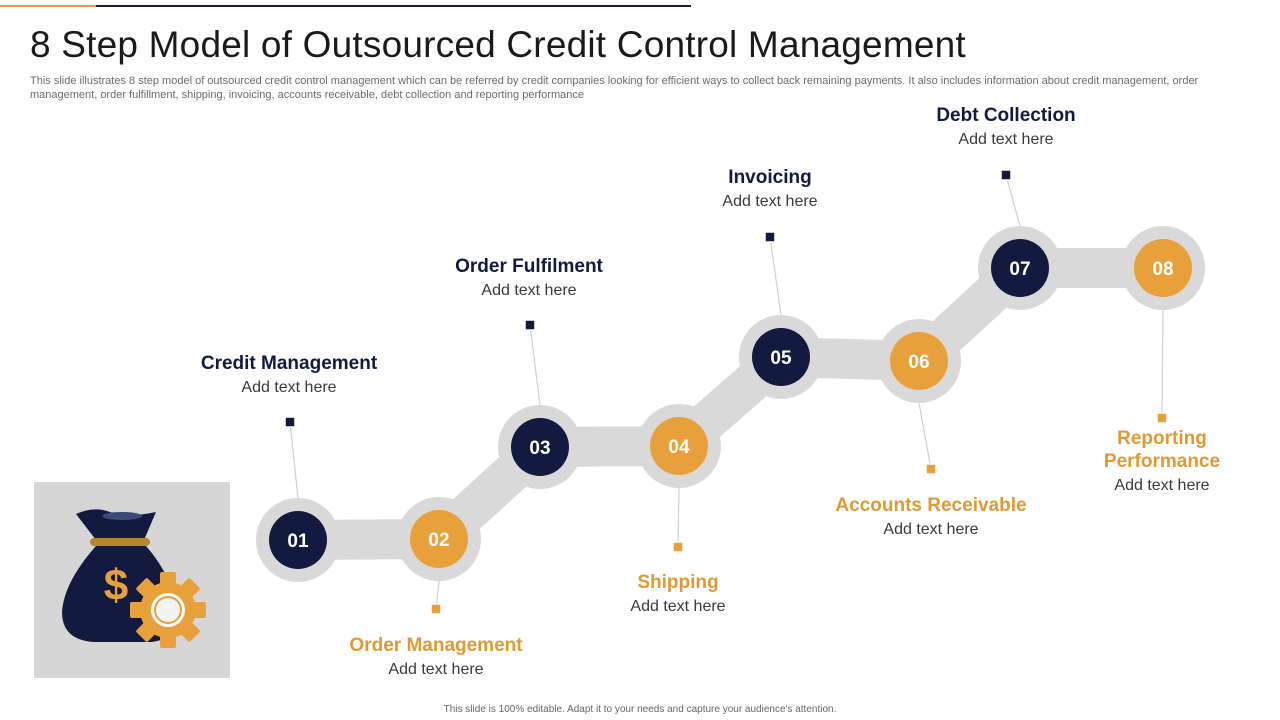 Image resolution: width=1280 pixels, height=720 pixels. I want to click on icon-panel: $, so click(132, 580).